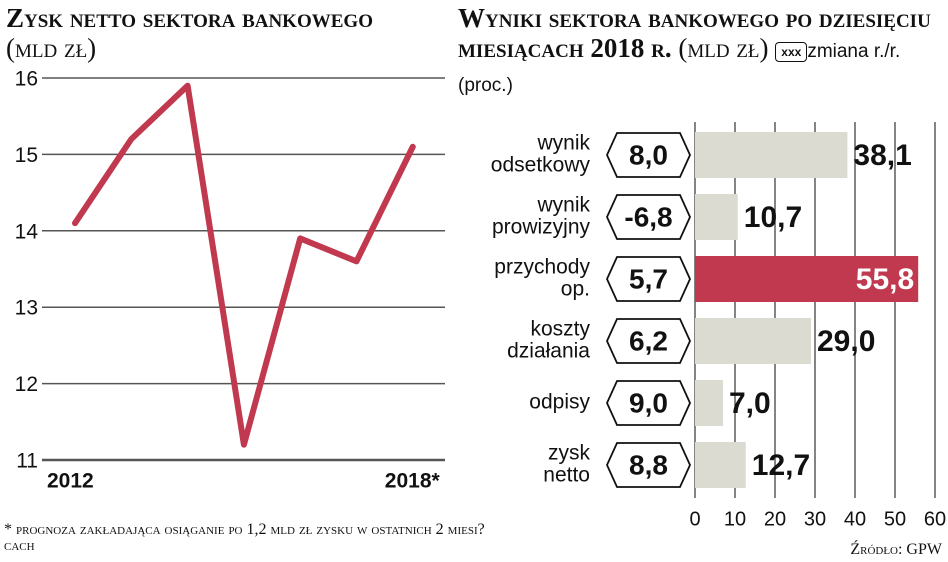 This screenshot has height=562, width=948. Describe the element at coordinates (26, 384) in the screenshot. I see `y-tick-label: 12` at that location.